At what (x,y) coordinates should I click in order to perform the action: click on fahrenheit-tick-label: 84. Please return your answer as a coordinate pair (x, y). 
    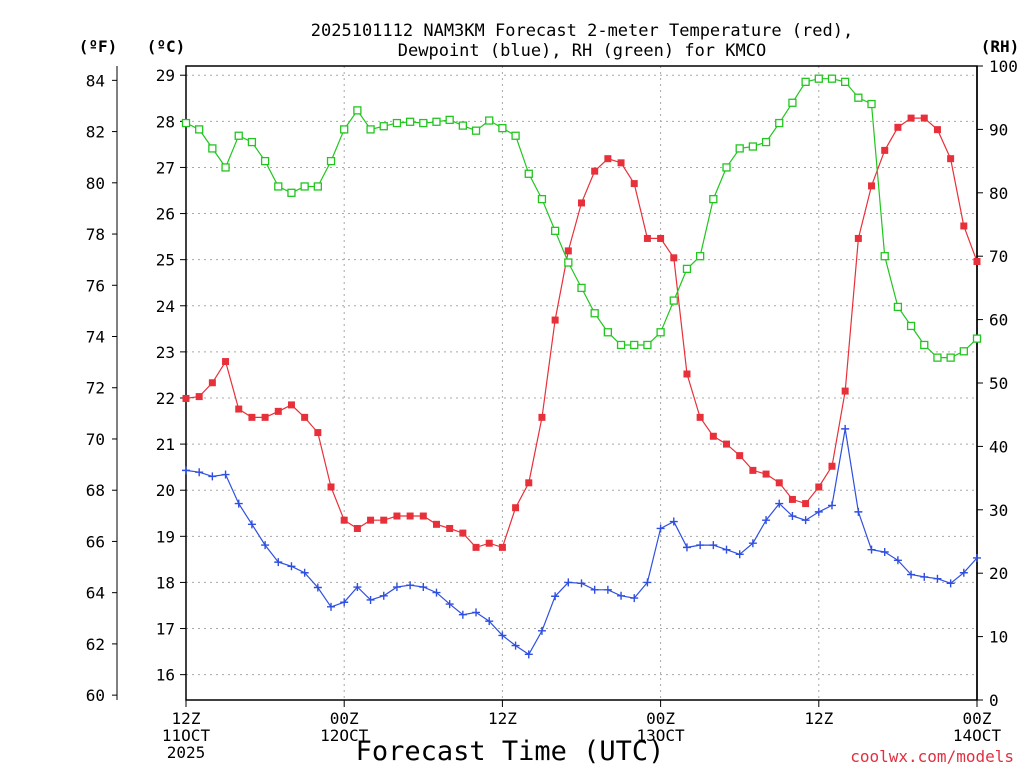
    Looking at the image, I should click on (95, 80).